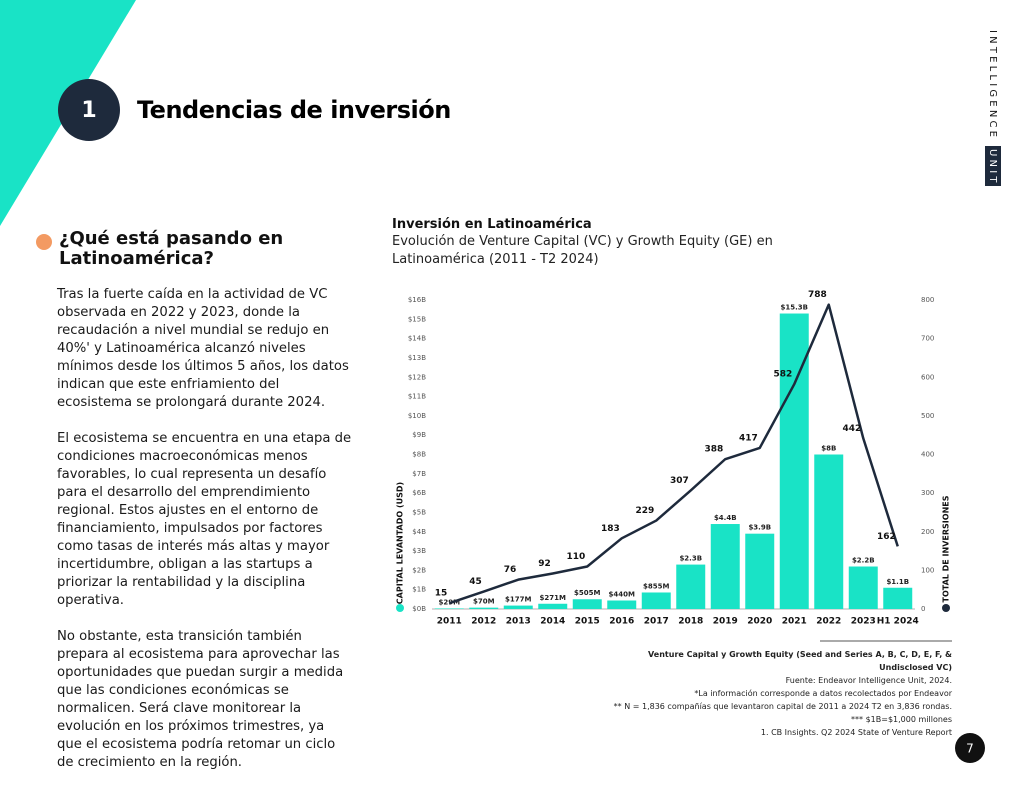 The image size is (1024, 792). I want to click on bar-value-label: $2.2B, so click(863, 561).